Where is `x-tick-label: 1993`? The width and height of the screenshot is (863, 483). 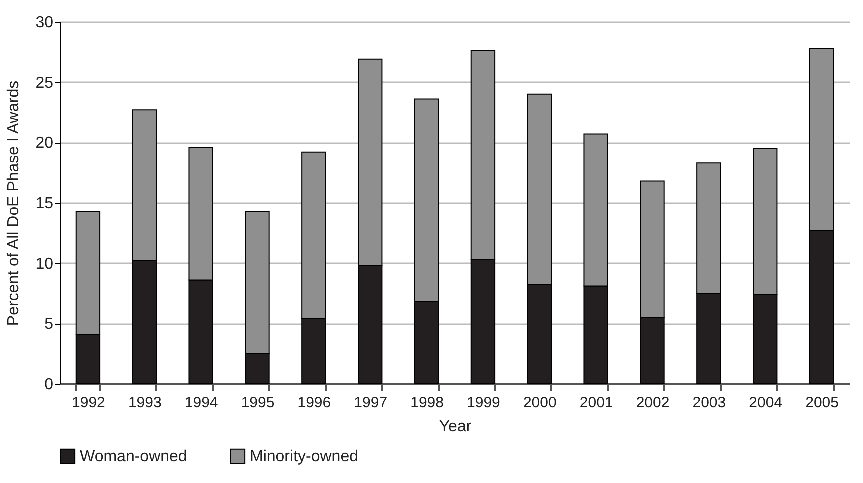 x-tick-label: 1993 is located at coordinates (145, 403).